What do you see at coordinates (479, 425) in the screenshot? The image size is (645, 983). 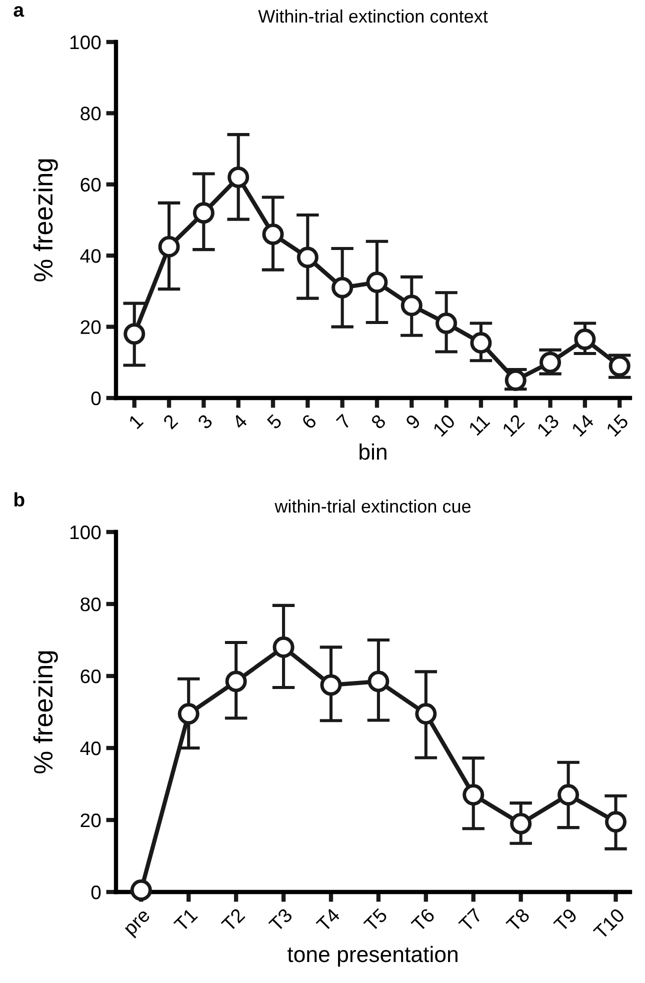 I see `x-tick-label: 11` at bounding box center [479, 425].